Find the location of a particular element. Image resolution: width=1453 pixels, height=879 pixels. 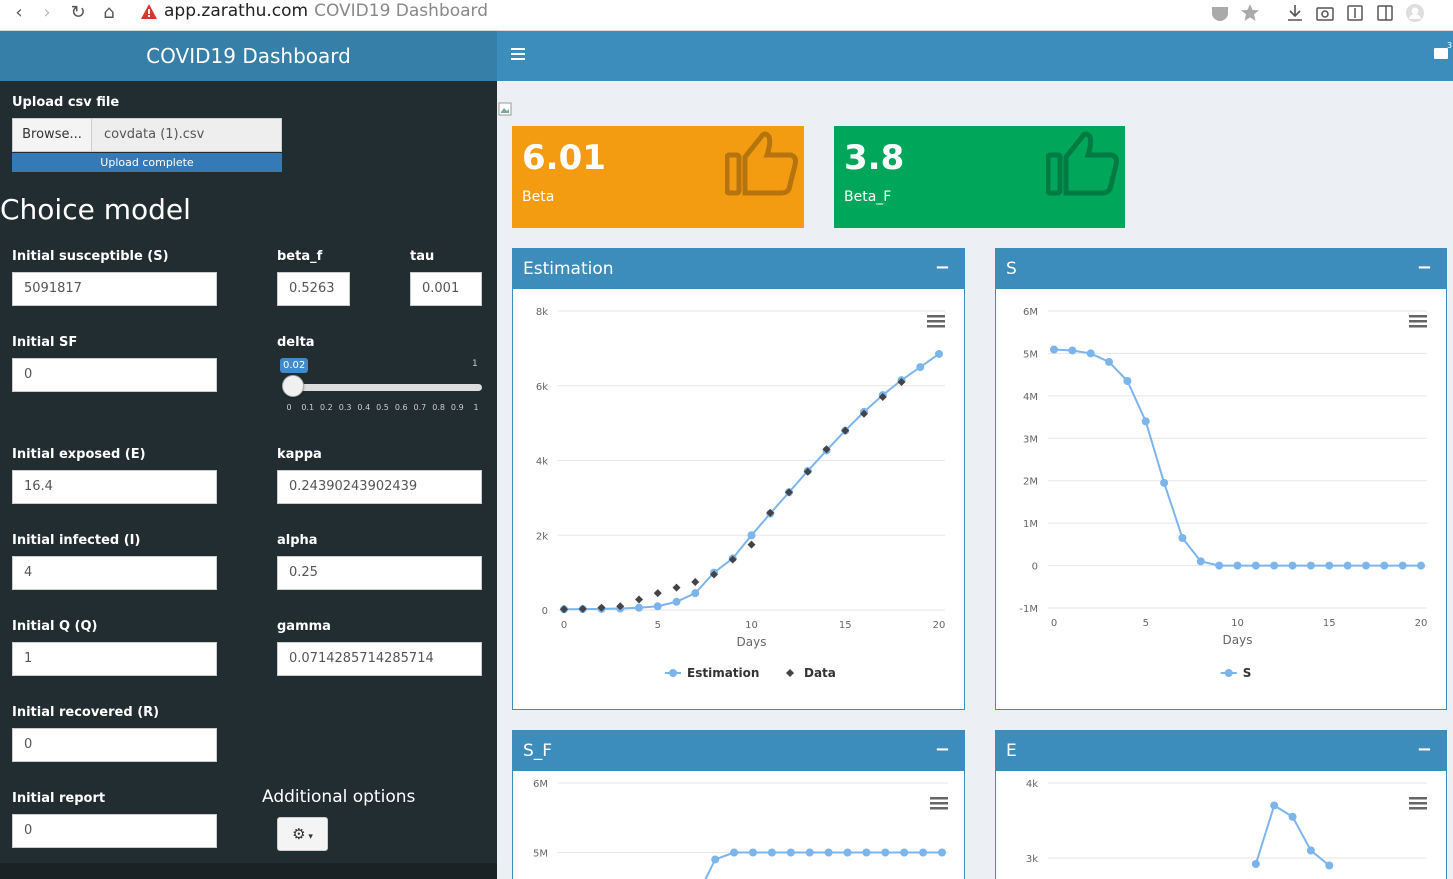

messages-icon is located at coordinates (1441, 53).